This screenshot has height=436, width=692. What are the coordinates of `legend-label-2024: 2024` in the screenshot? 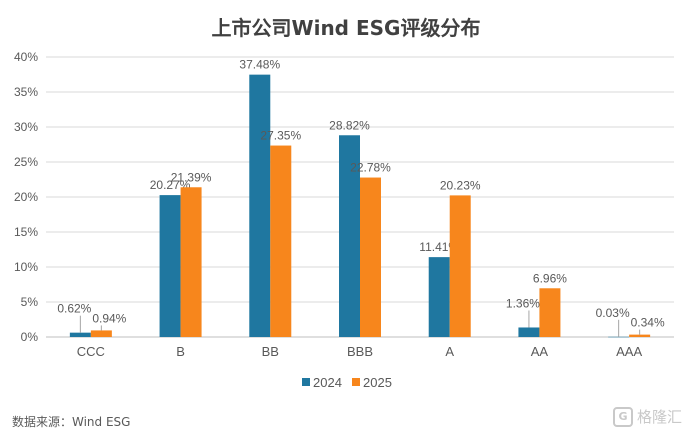 It's located at (327, 382).